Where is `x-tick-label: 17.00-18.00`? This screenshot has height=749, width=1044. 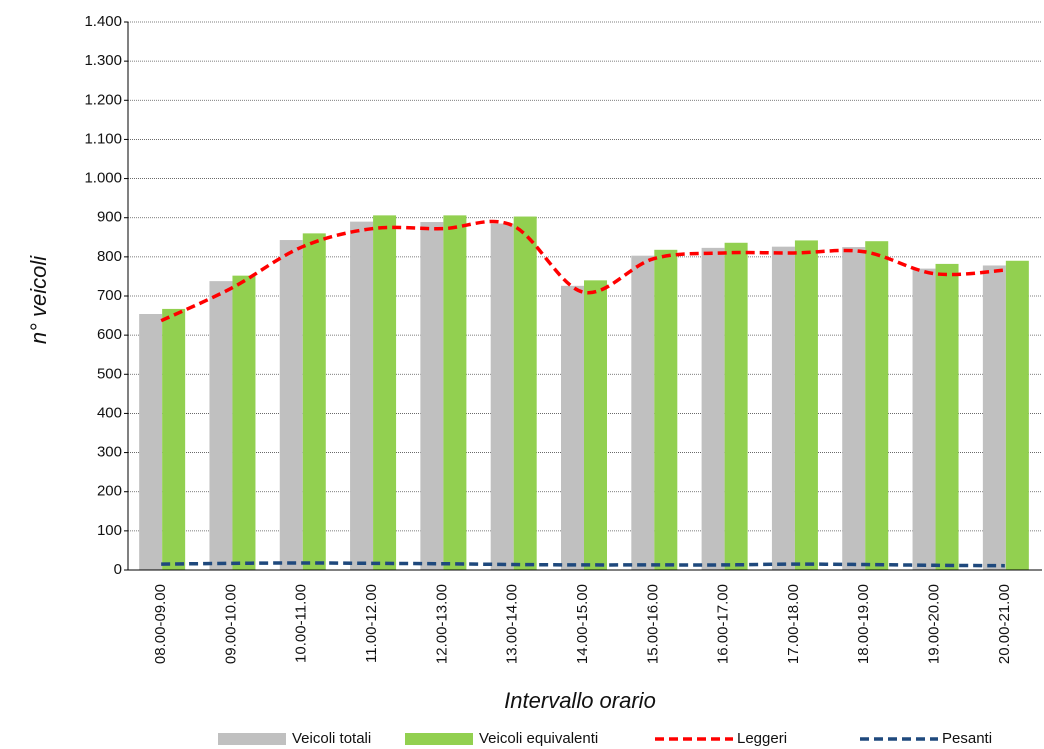
x-tick-label: 17.00-18.00 is located at coordinates (793, 624).